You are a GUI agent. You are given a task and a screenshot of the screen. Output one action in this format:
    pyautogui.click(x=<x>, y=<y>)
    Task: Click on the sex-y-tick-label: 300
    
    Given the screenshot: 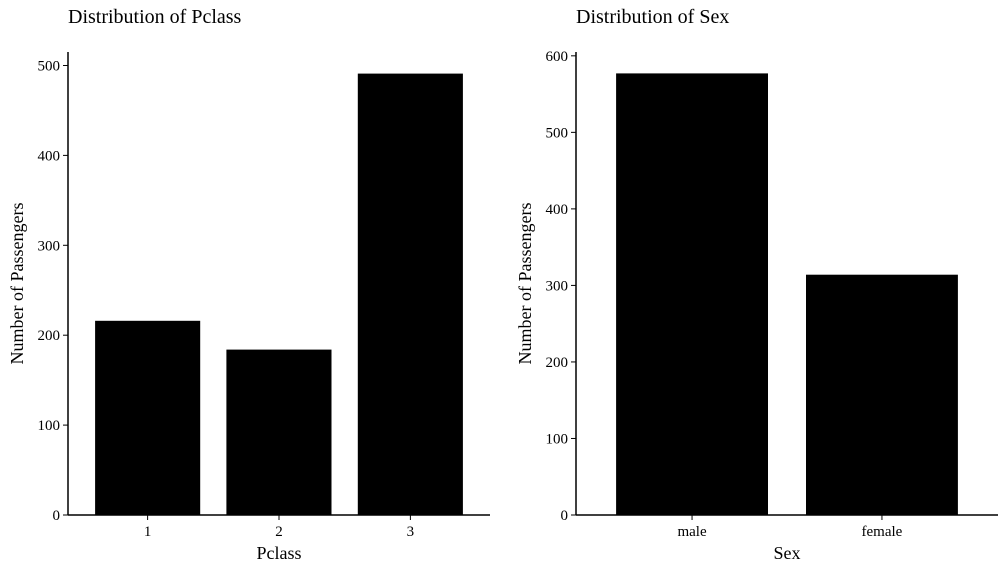 What is the action you would take?
    pyautogui.click(x=557, y=286)
    